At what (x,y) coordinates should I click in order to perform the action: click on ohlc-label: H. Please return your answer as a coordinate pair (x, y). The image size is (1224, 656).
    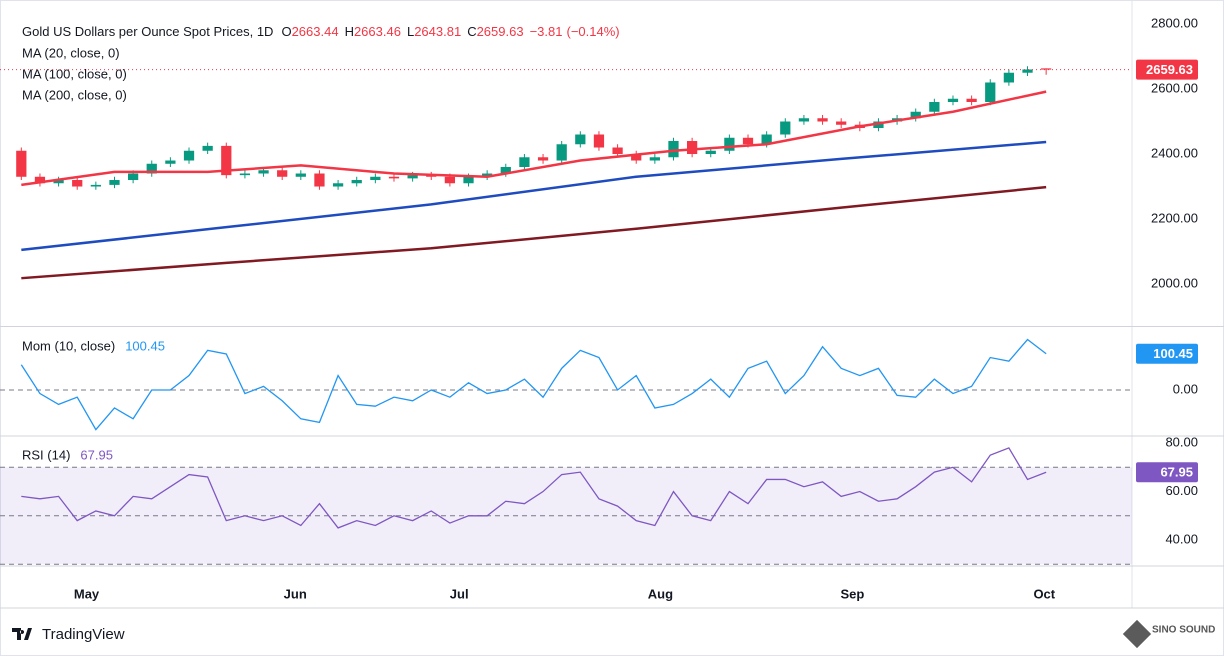
    Looking at the image, I should click on (349, 31).